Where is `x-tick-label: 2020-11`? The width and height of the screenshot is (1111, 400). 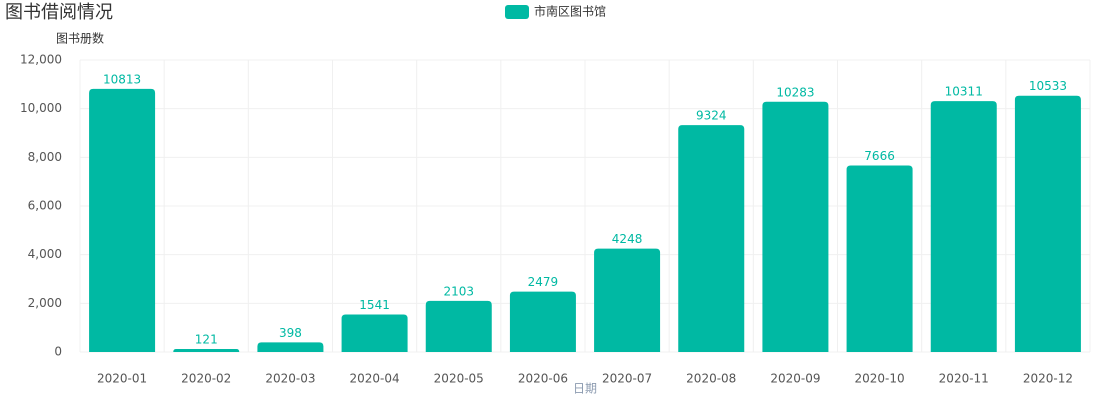
x-tick-label: 2020-11 is located at coordinates (964, 379).